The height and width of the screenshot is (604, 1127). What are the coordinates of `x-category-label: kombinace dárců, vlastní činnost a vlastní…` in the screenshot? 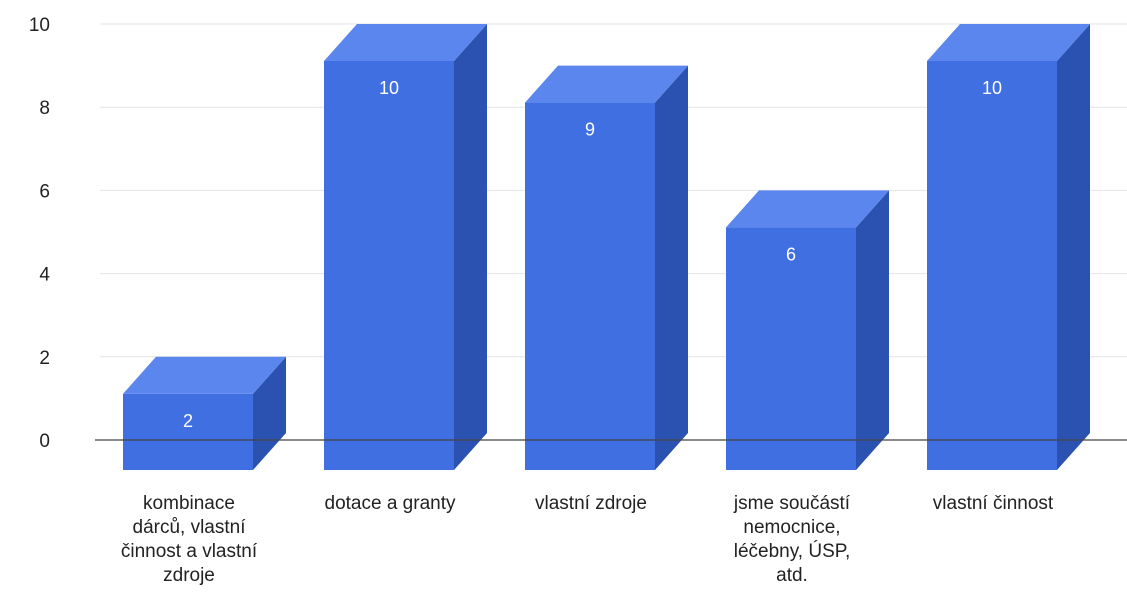 It's located at (189, 539).